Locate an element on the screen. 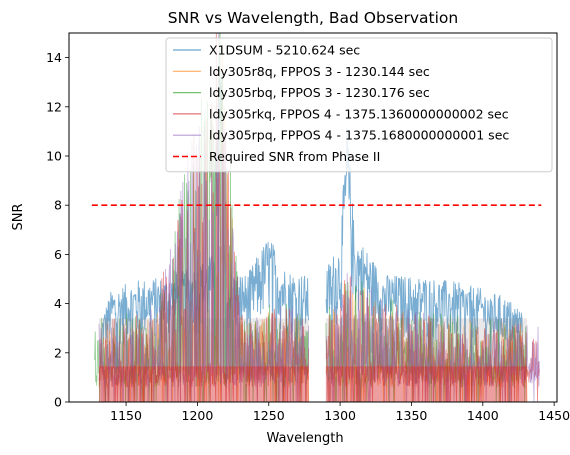  y-tick-label: 2 is located at coordinates (58, 352).